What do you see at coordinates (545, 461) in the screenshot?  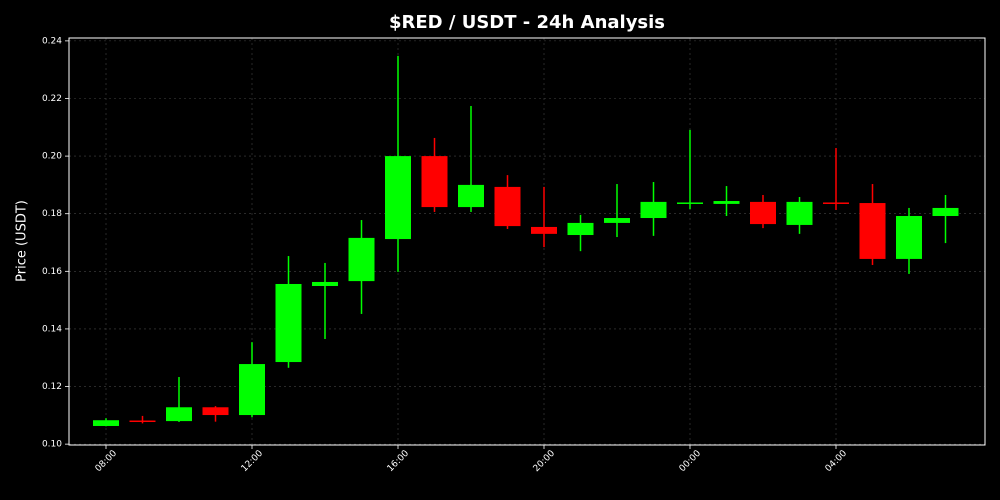 I see `x-tick-label: 20:00` at bounding box center [545, 461].